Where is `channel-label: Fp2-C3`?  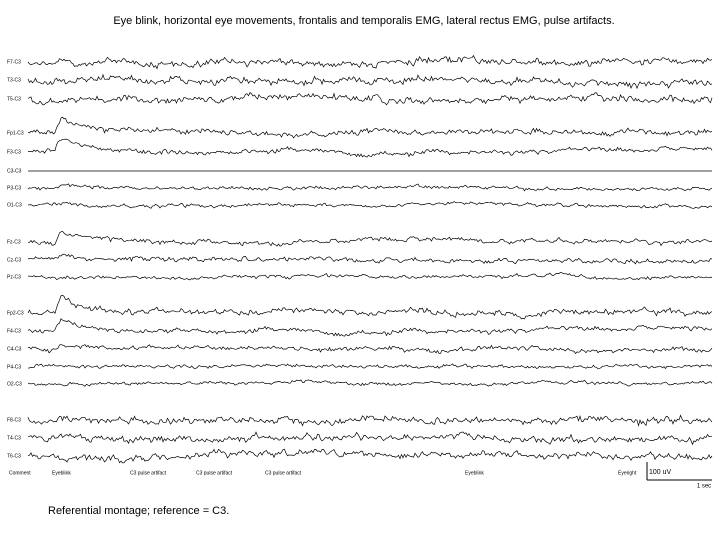 channel-label: Fp2-C3 is located at coordinates (15, 313).